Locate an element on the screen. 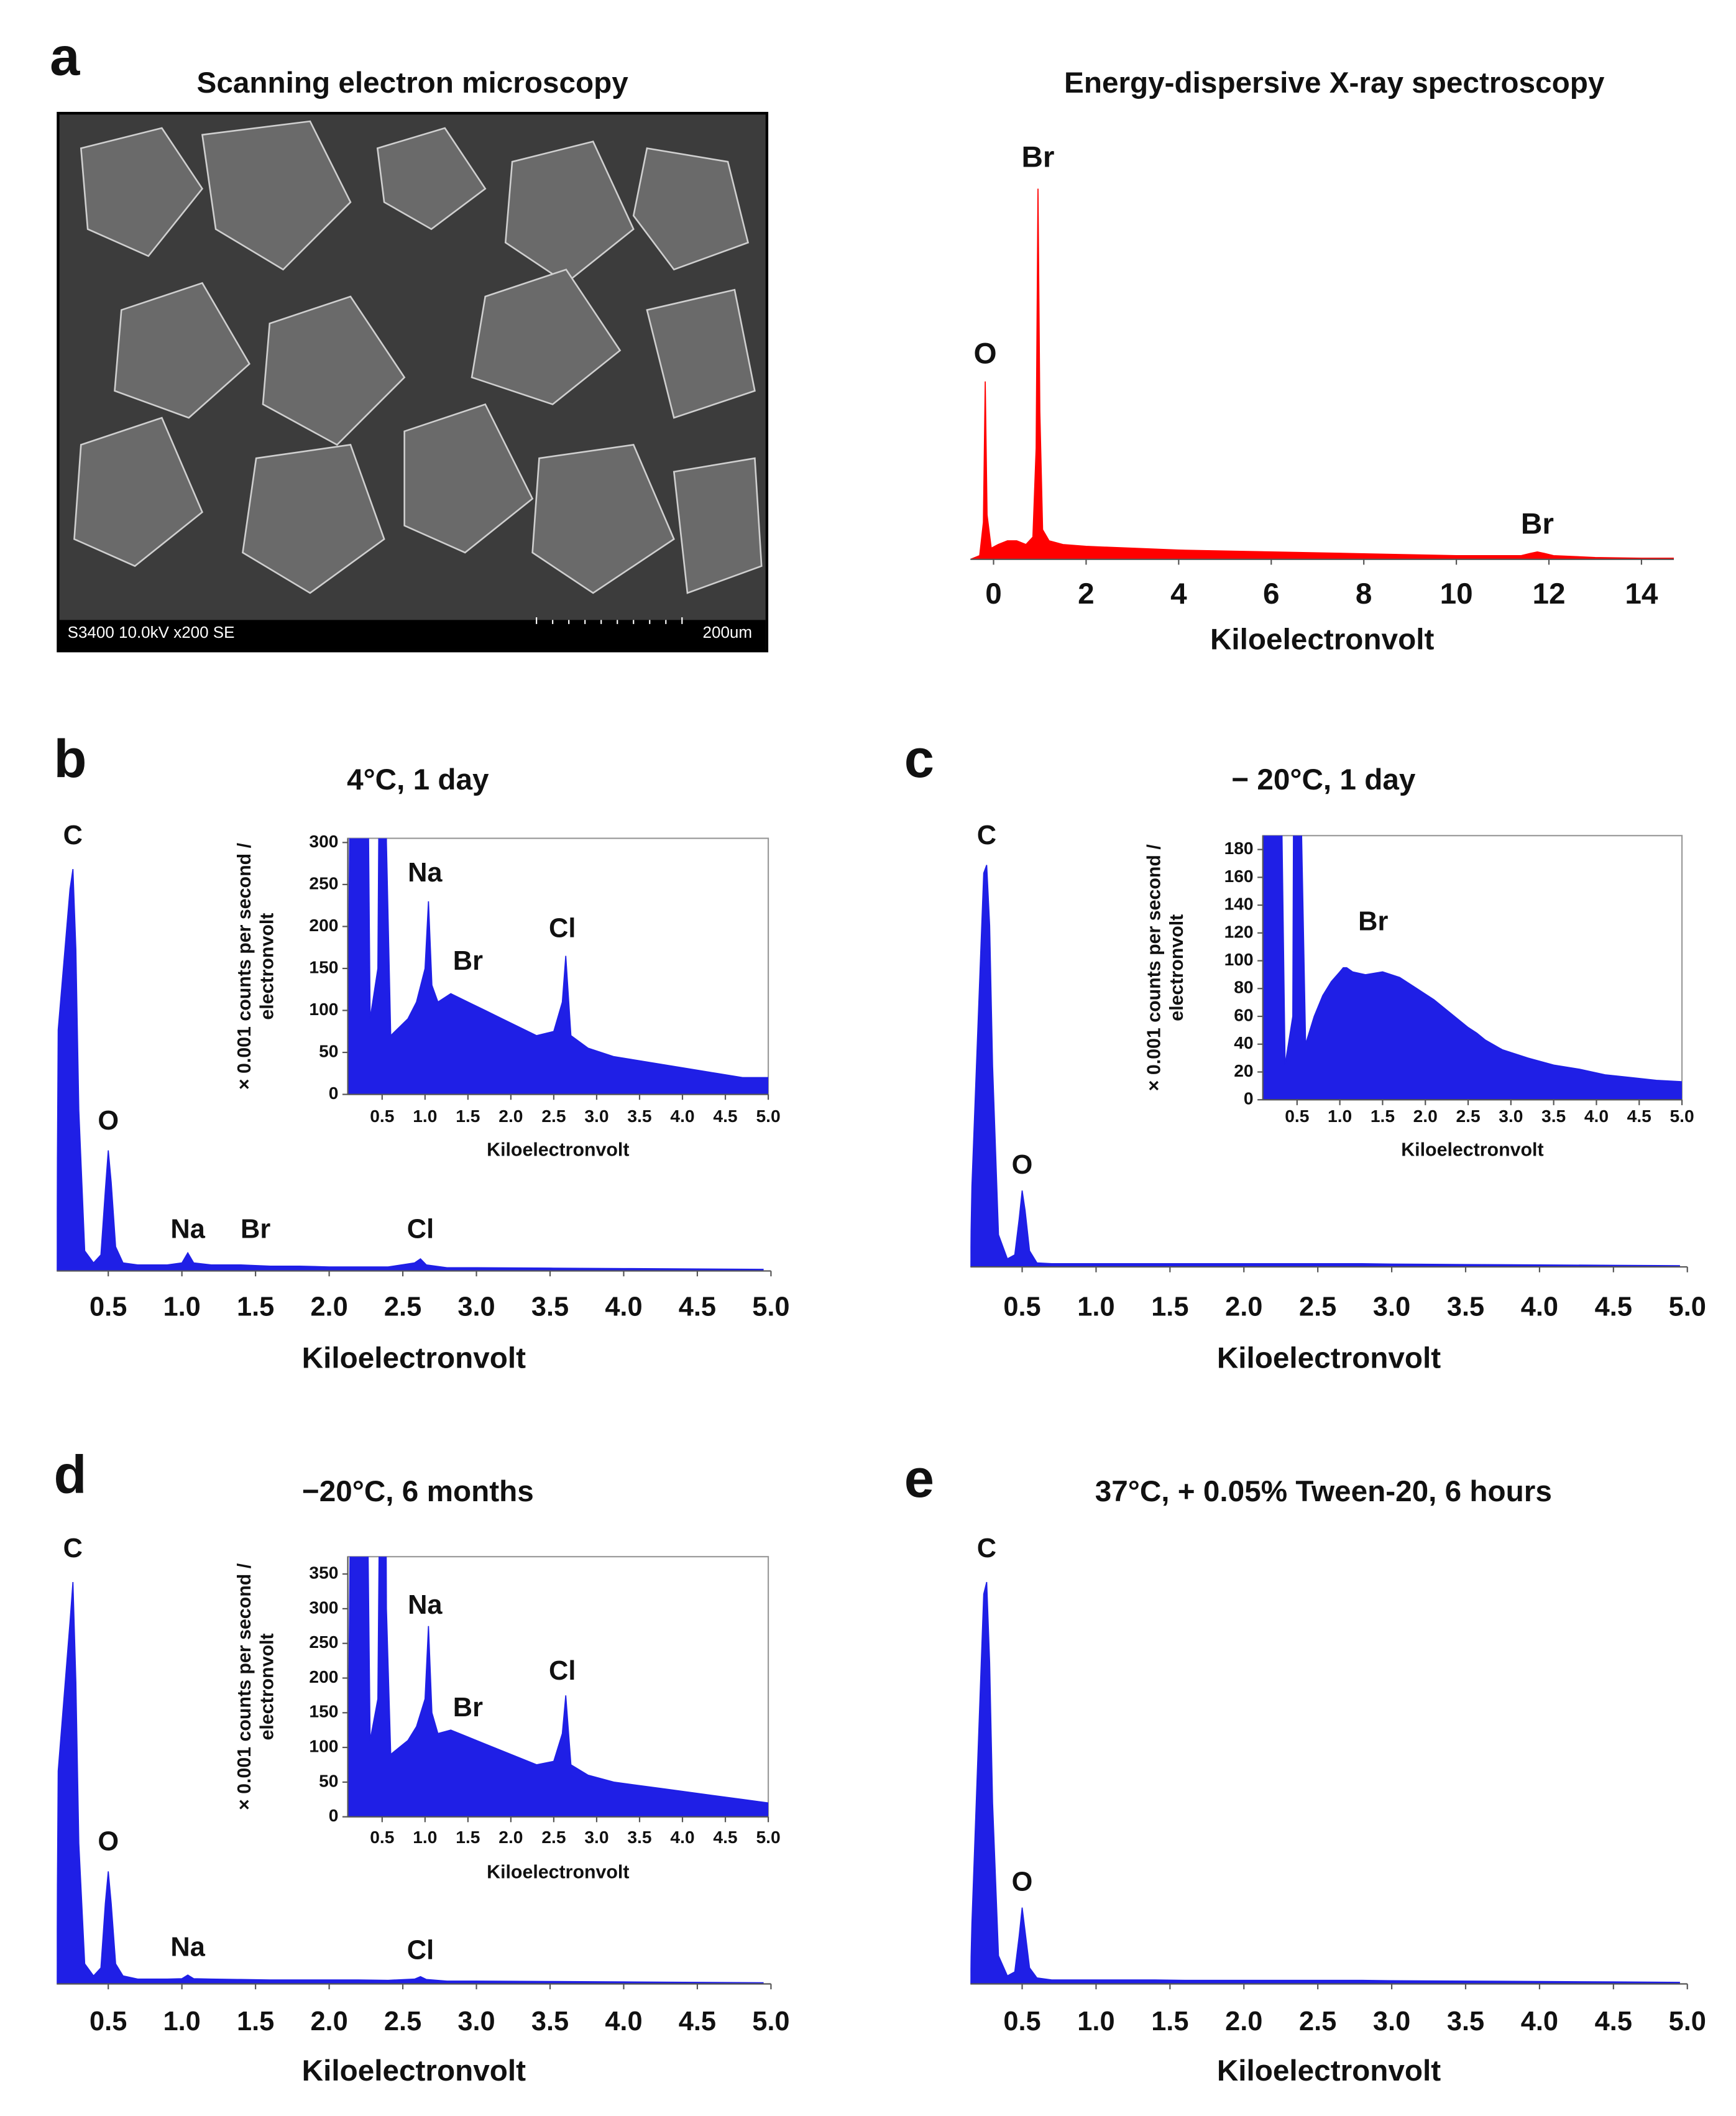 This screenshot has height=2116, width=1736. panel-label: b is located at coordinates (69, 759).